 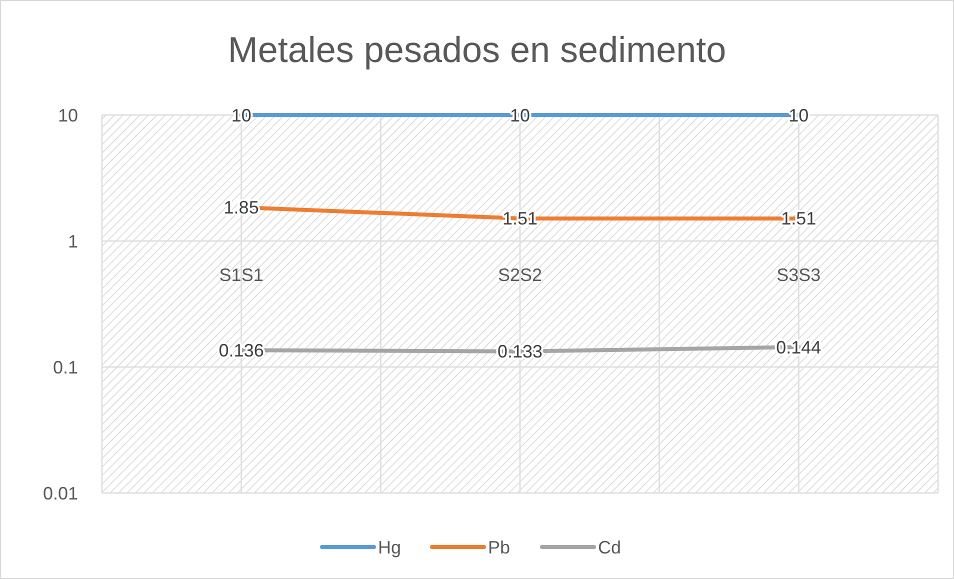 What do you see at coordinates (390, 547) in the screenshot?
I see `legend-label: Hg` at bounding box center [390, 547].